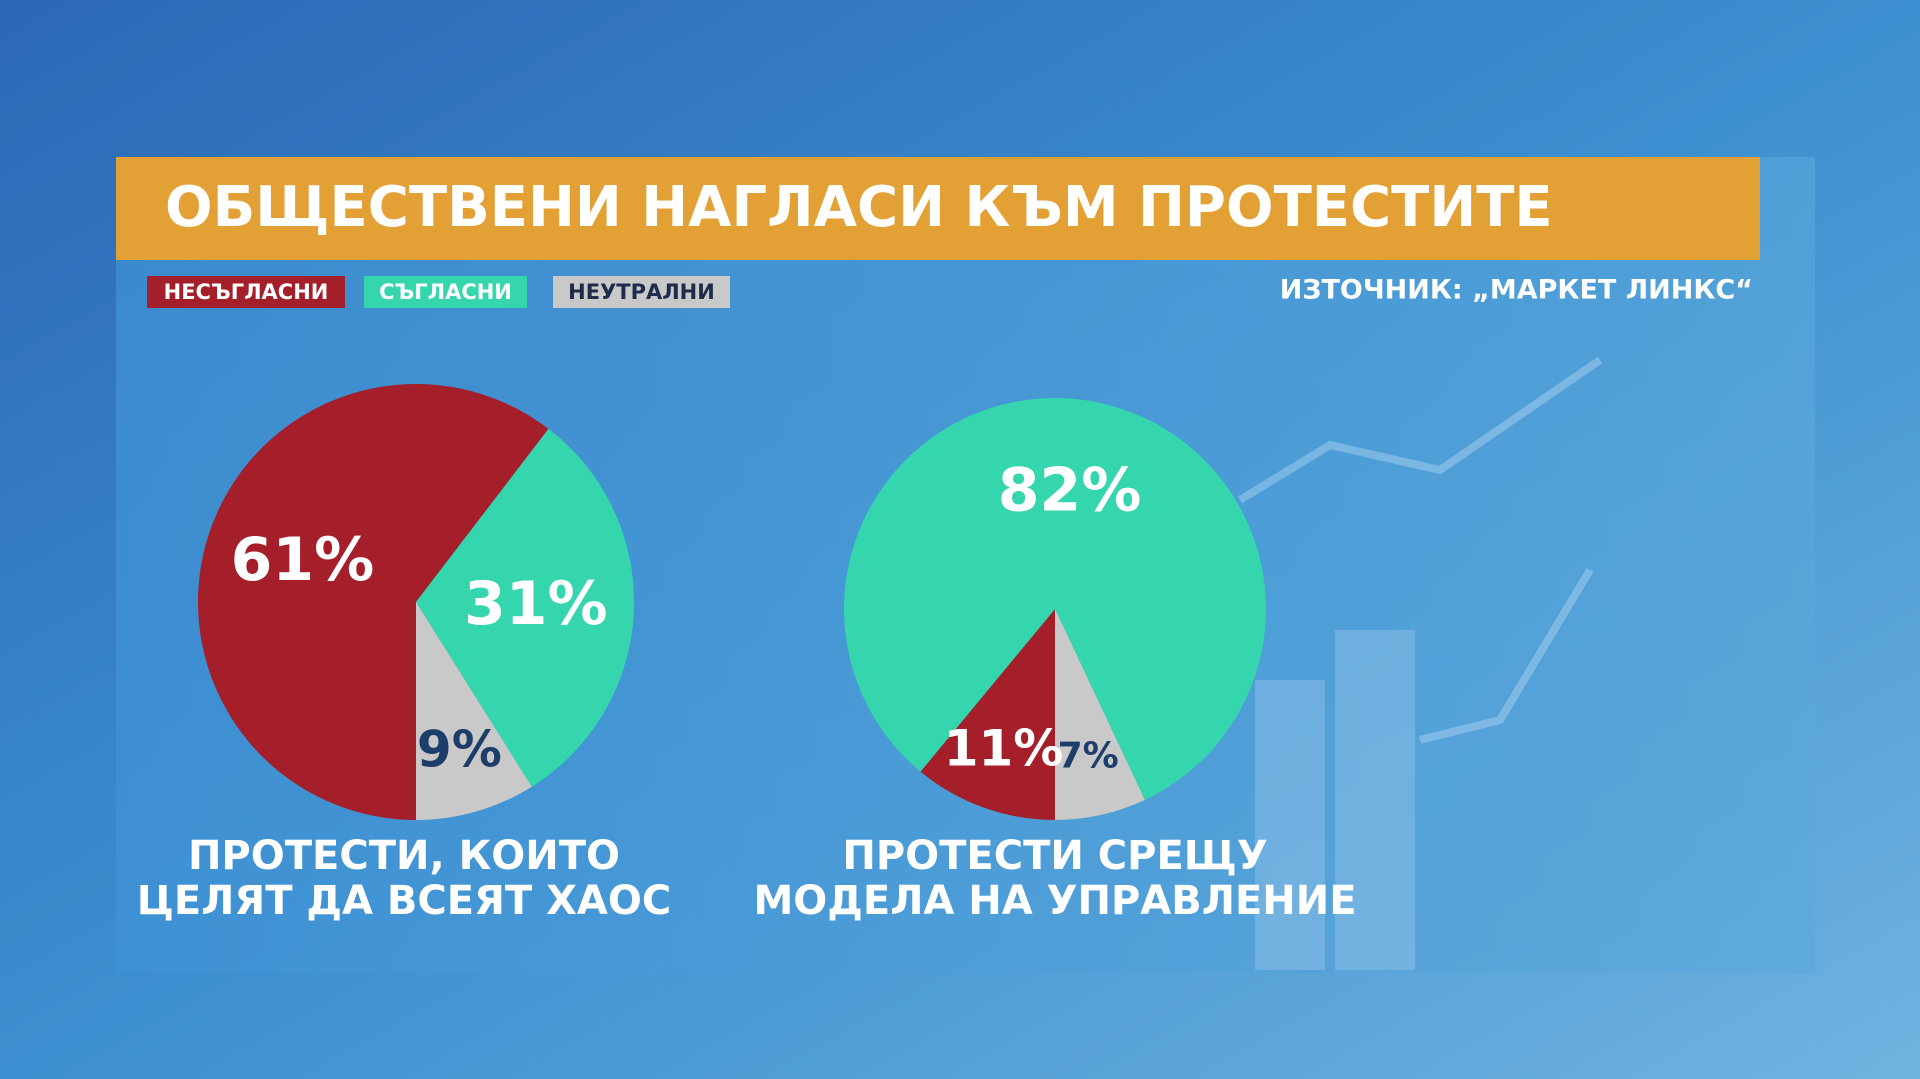  I want to click on legend-label: НЕУТРАЛНИ, so click(641, 292).